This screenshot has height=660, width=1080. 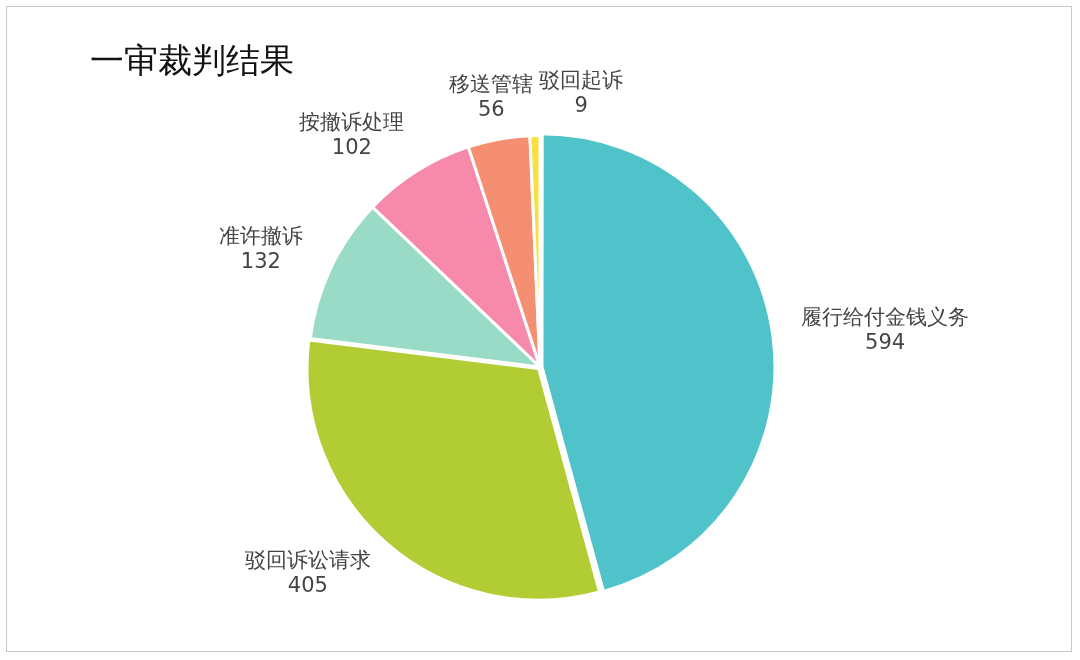 What do you see at coordinates (491, 109) in the screenshot?
I see `data-label: 56` at bounding box center [491, 109].